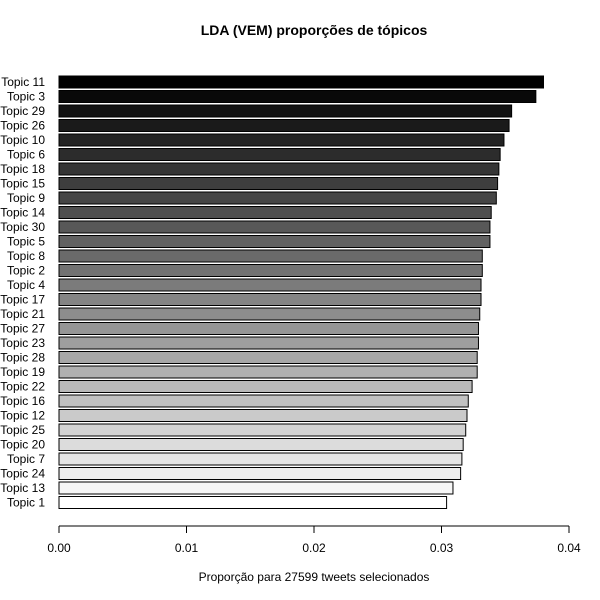 This screenshot has height=600, width=600. I want to click on x-tick-label: 0.02, so click(314, 548).